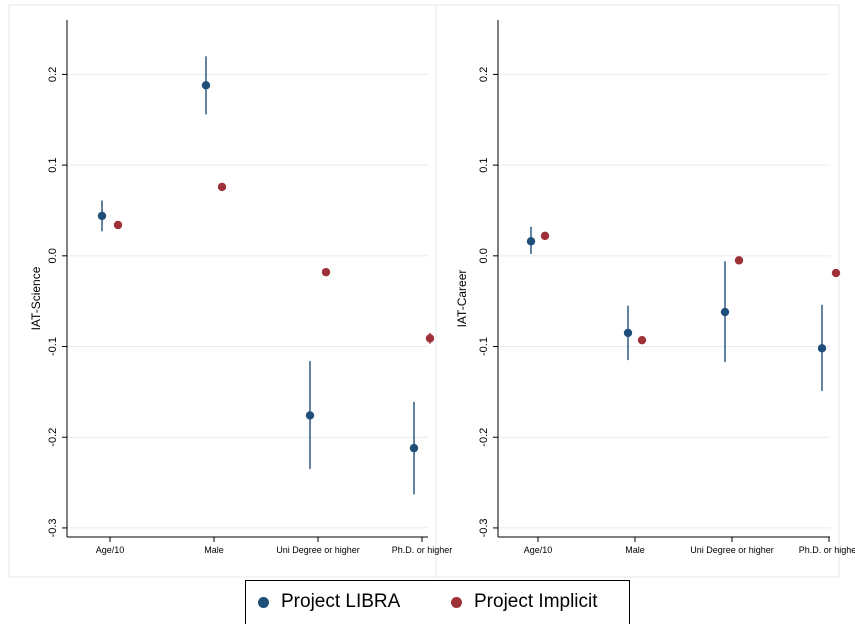  Describe the element at coordinates (263, 602) in the screenshot. I see `legend-marker-libra` at that location.